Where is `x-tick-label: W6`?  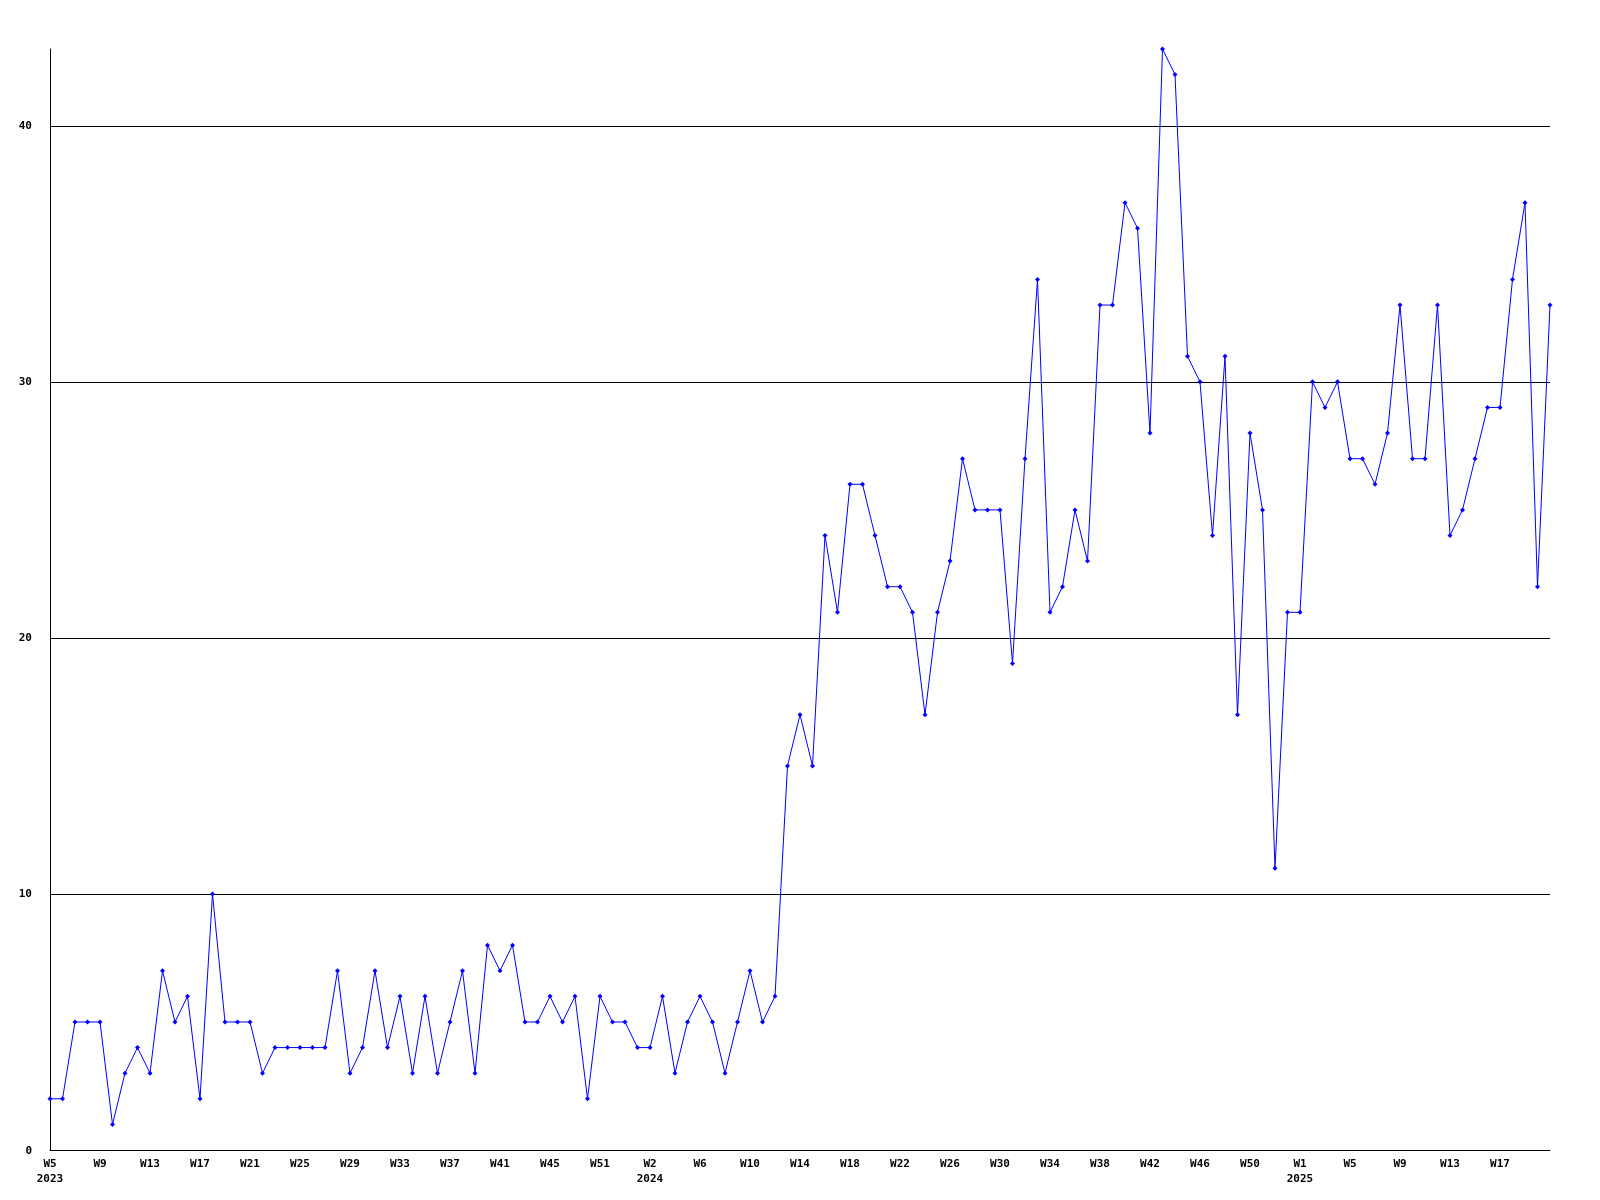 x-tick-label: W6 is located at coordinates (700, 1163).